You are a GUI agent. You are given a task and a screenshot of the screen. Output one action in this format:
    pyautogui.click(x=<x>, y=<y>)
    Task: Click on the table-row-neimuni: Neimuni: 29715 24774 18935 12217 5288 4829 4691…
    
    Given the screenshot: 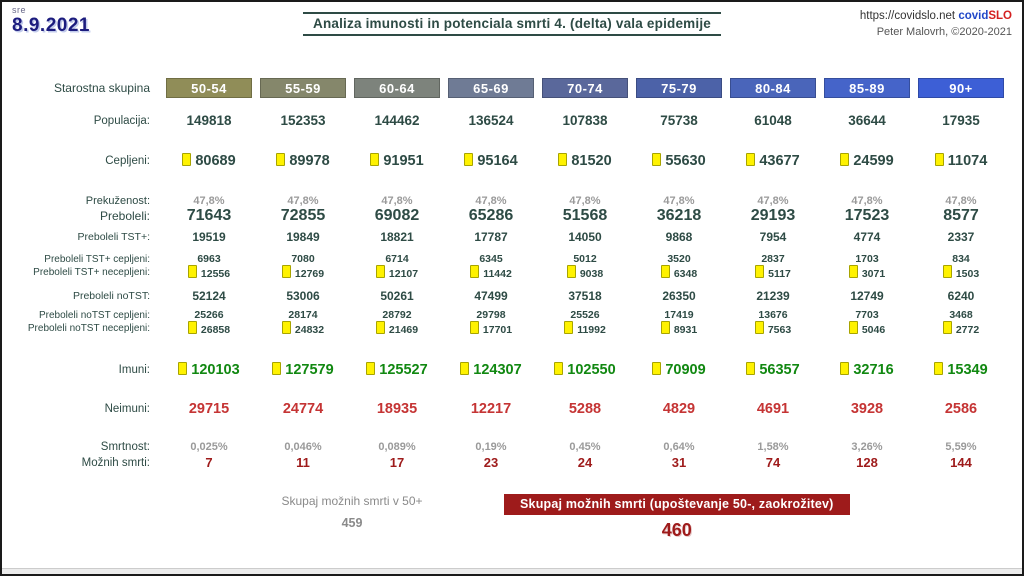 What is the action you would take?
    pyautogui.click(x=517, y=409)
    